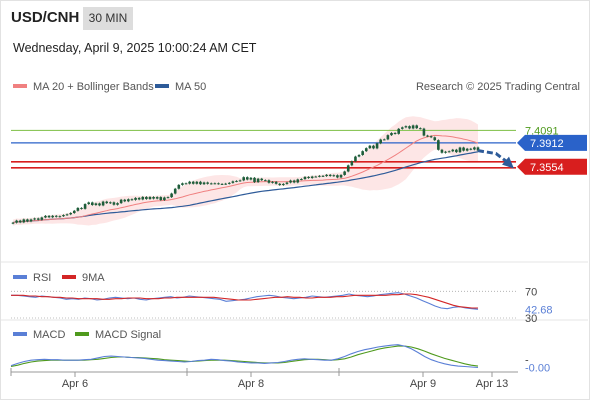 This screenshot has height=400, width=590. What do you see at coordinates (162, 86) in the screenshot?
I see `ma50-legend-swatch` at bounding box center [162, 86].